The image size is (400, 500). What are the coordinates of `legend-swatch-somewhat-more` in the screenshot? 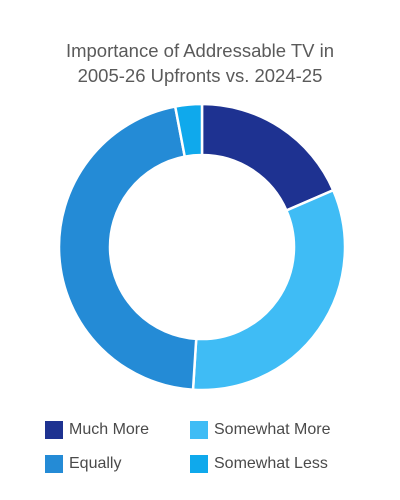 It's located at (199, 430).